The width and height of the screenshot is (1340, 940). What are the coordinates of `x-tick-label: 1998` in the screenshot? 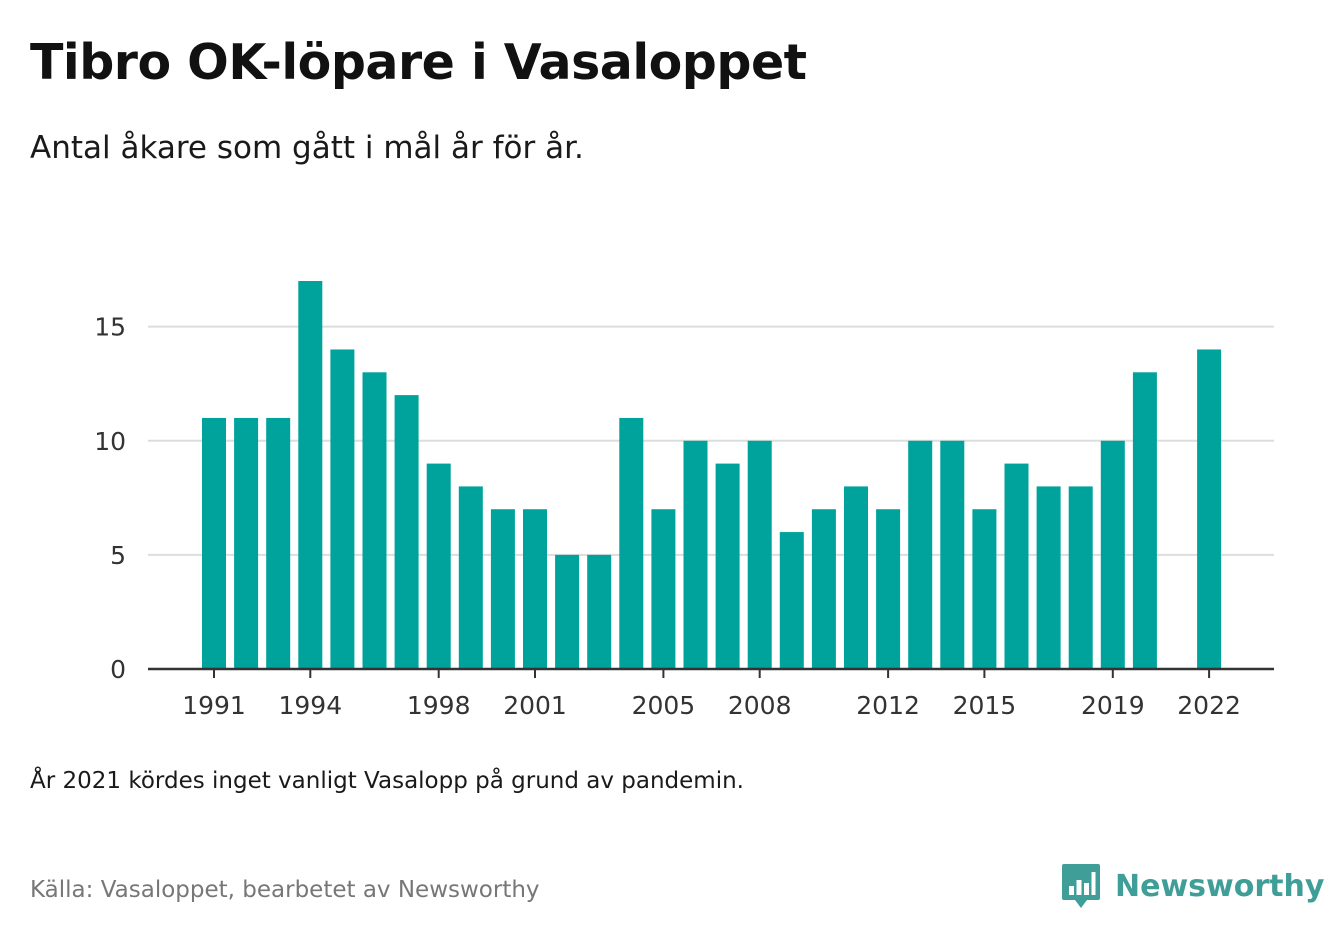 It's located at (439, 705).